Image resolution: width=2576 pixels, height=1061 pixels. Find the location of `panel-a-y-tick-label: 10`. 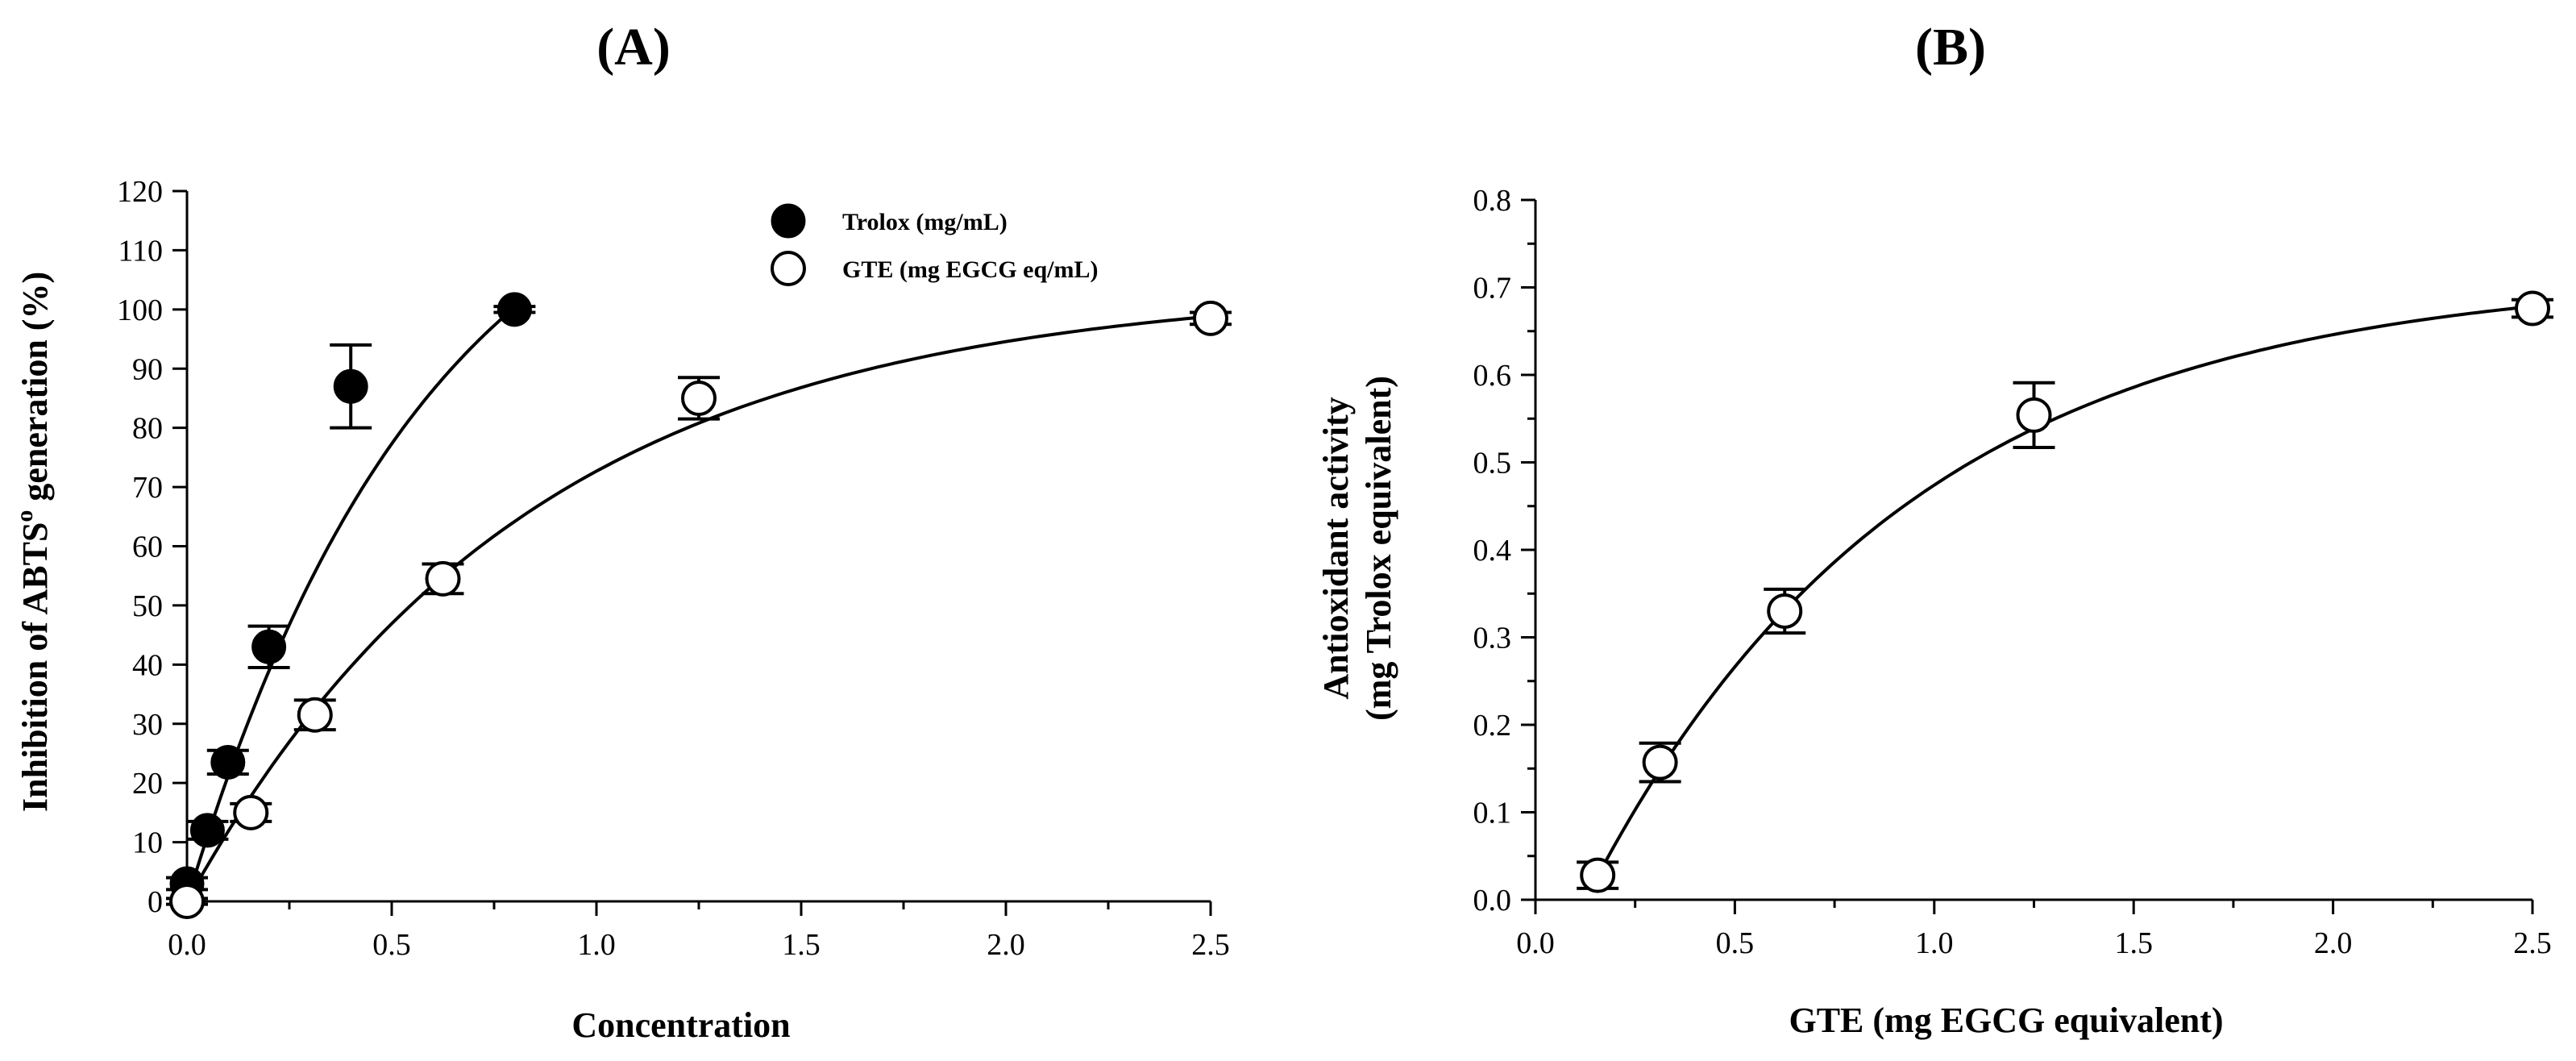

panel-a-y-tick-label: 10 is located at coordinates (147, 843).